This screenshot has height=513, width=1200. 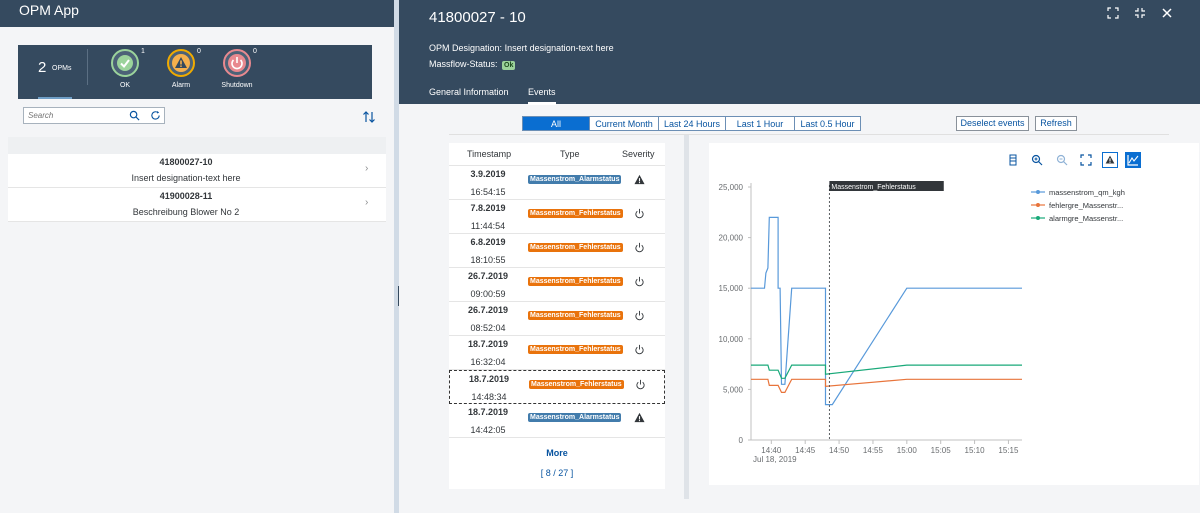 I want to click on exit-fullscreen-icon, so click(x=1140, y=13).